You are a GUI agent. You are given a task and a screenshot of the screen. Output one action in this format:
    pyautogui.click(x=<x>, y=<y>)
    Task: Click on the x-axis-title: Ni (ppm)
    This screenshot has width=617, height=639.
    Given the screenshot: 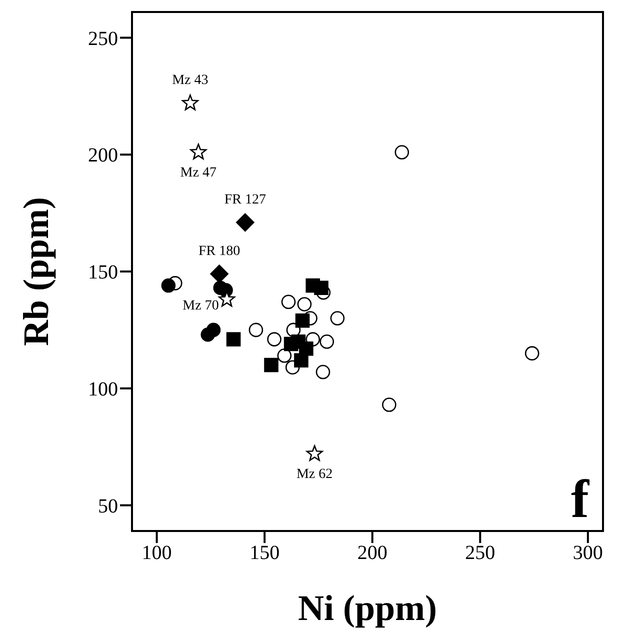 What is the action you would take?
    pyautogui.click(x=368, y=608)
    